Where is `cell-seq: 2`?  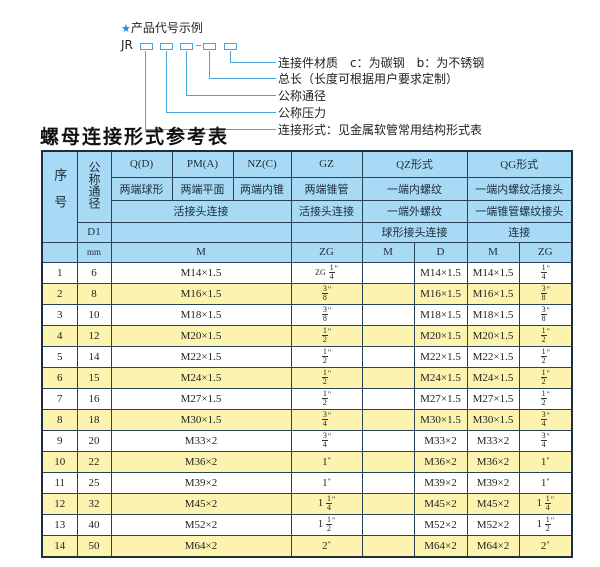
cell-seq: 2 is located at coordinates (59, 293).